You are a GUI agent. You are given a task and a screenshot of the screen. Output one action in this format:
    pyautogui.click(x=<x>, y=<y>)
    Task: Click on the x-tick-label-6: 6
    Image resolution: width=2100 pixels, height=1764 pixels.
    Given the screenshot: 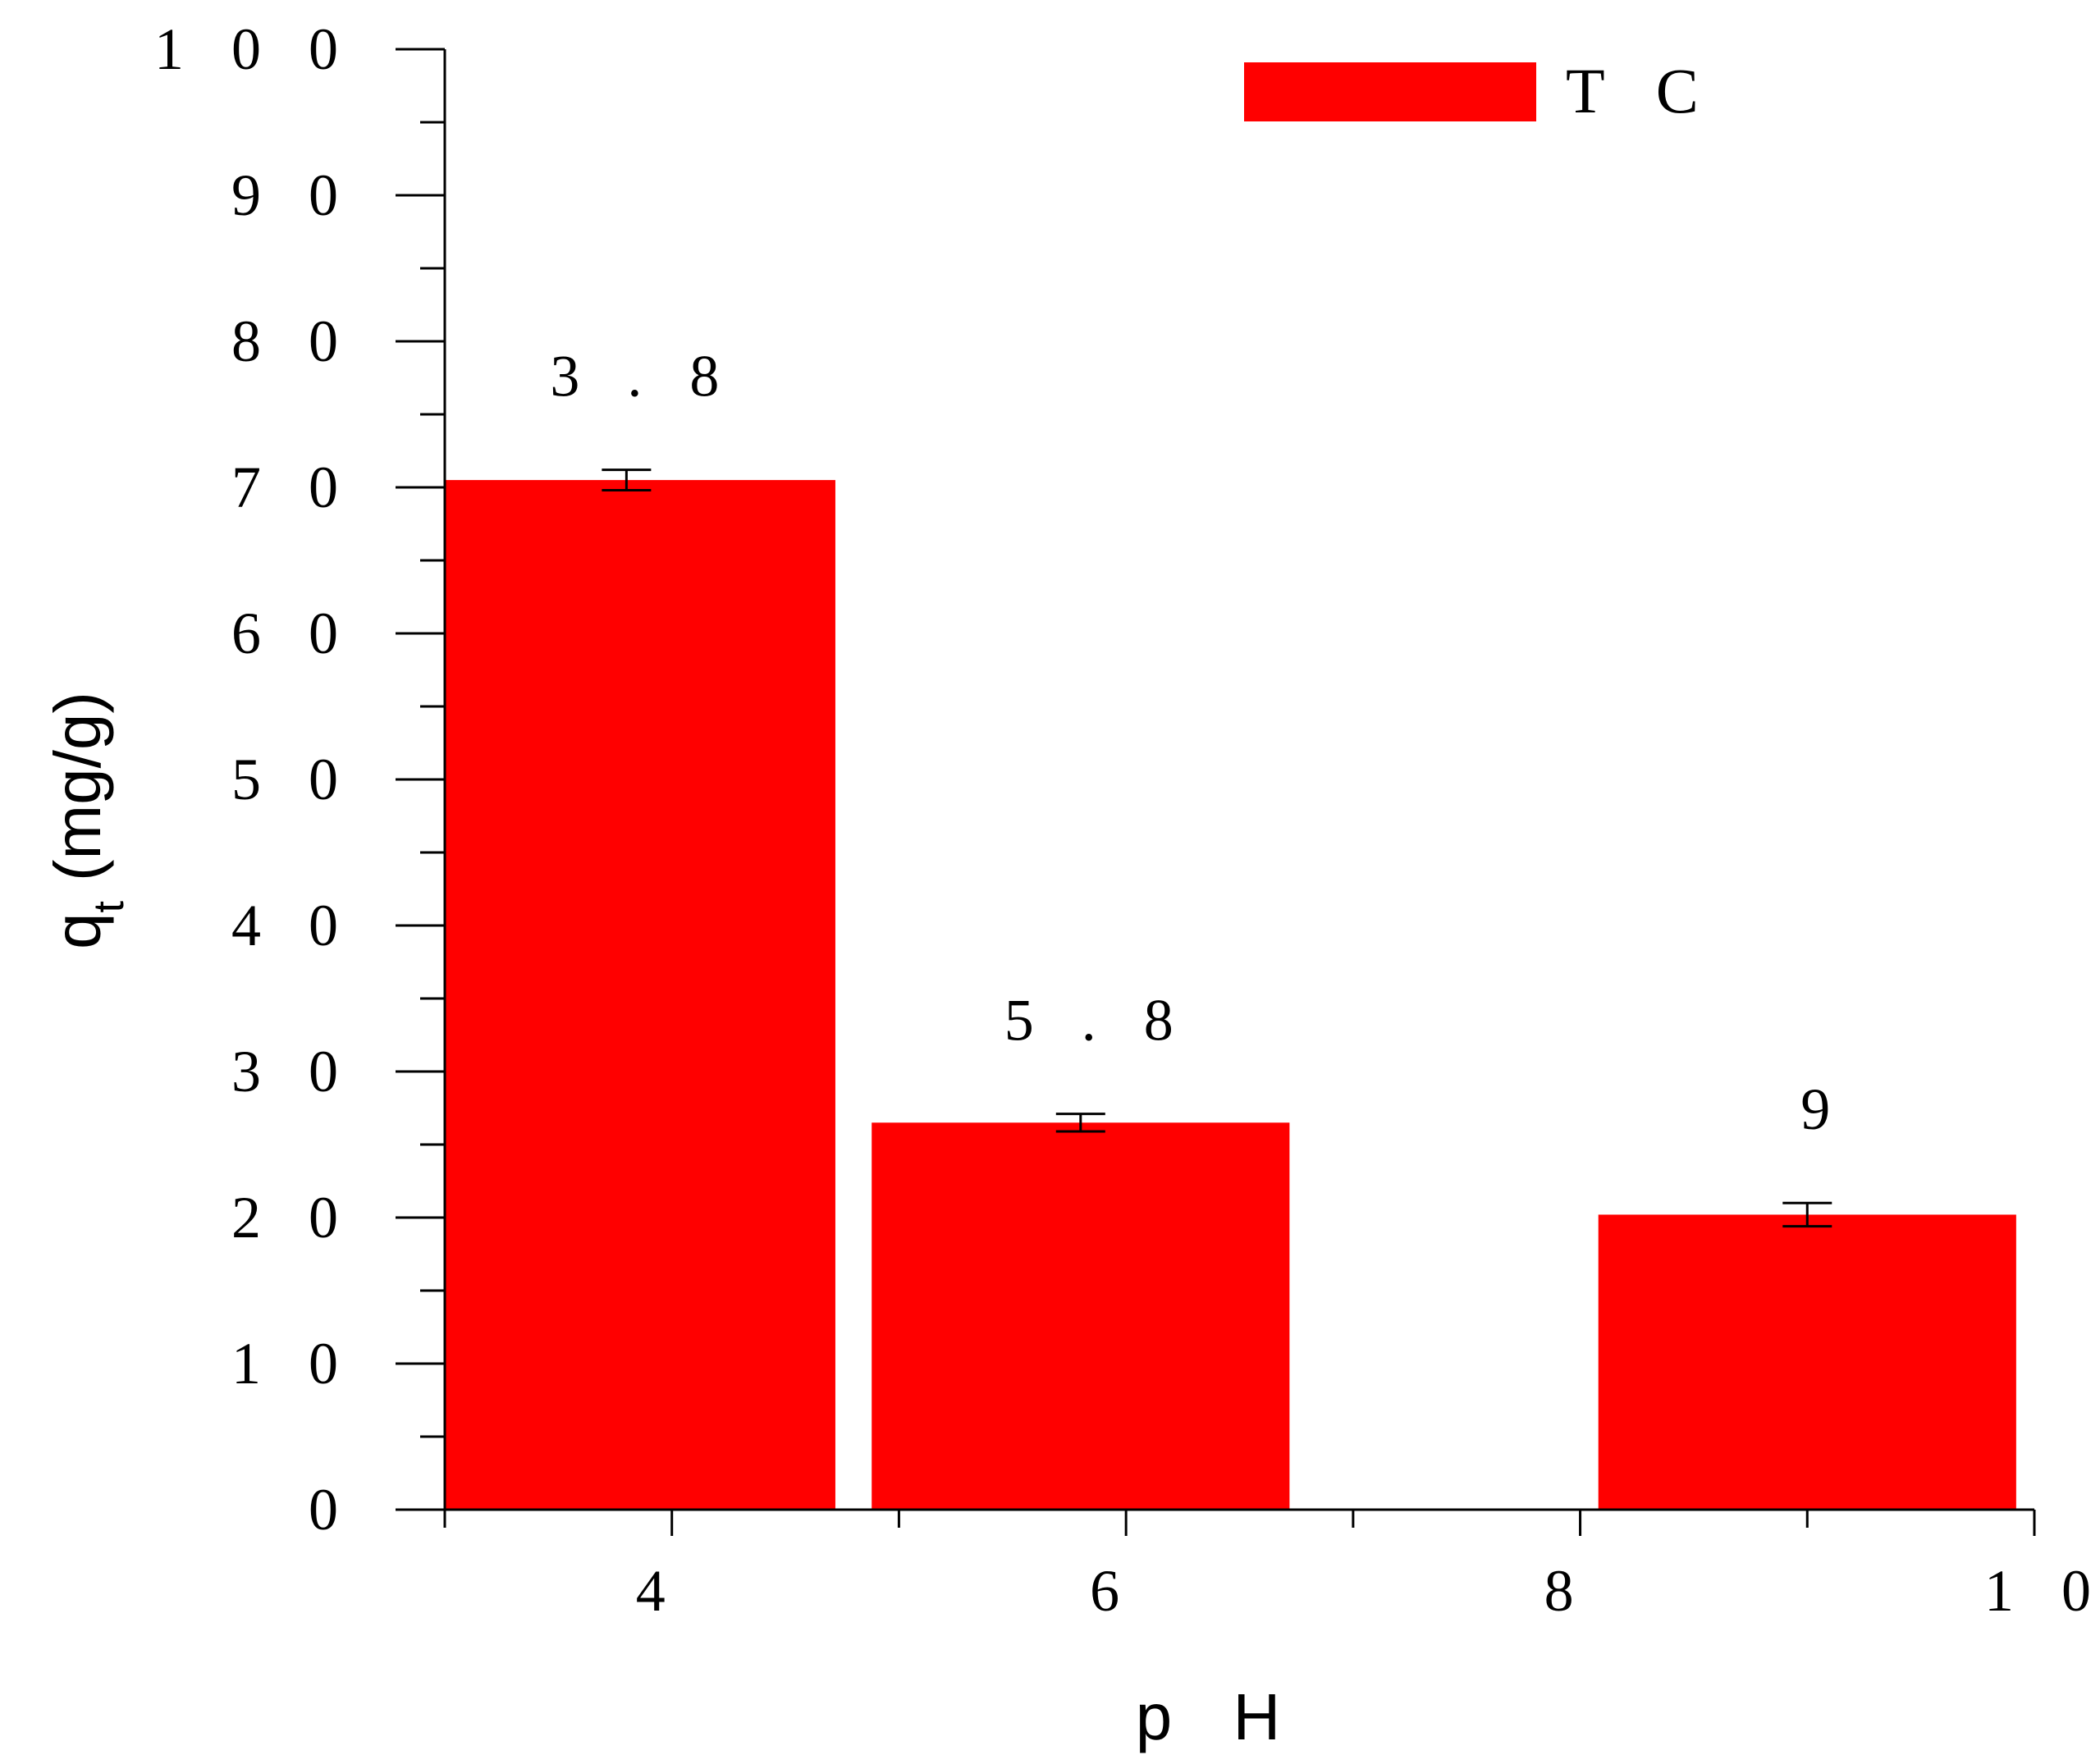 What is the action you would take?
    pyautogui.click(x=1113, y=1591)
    